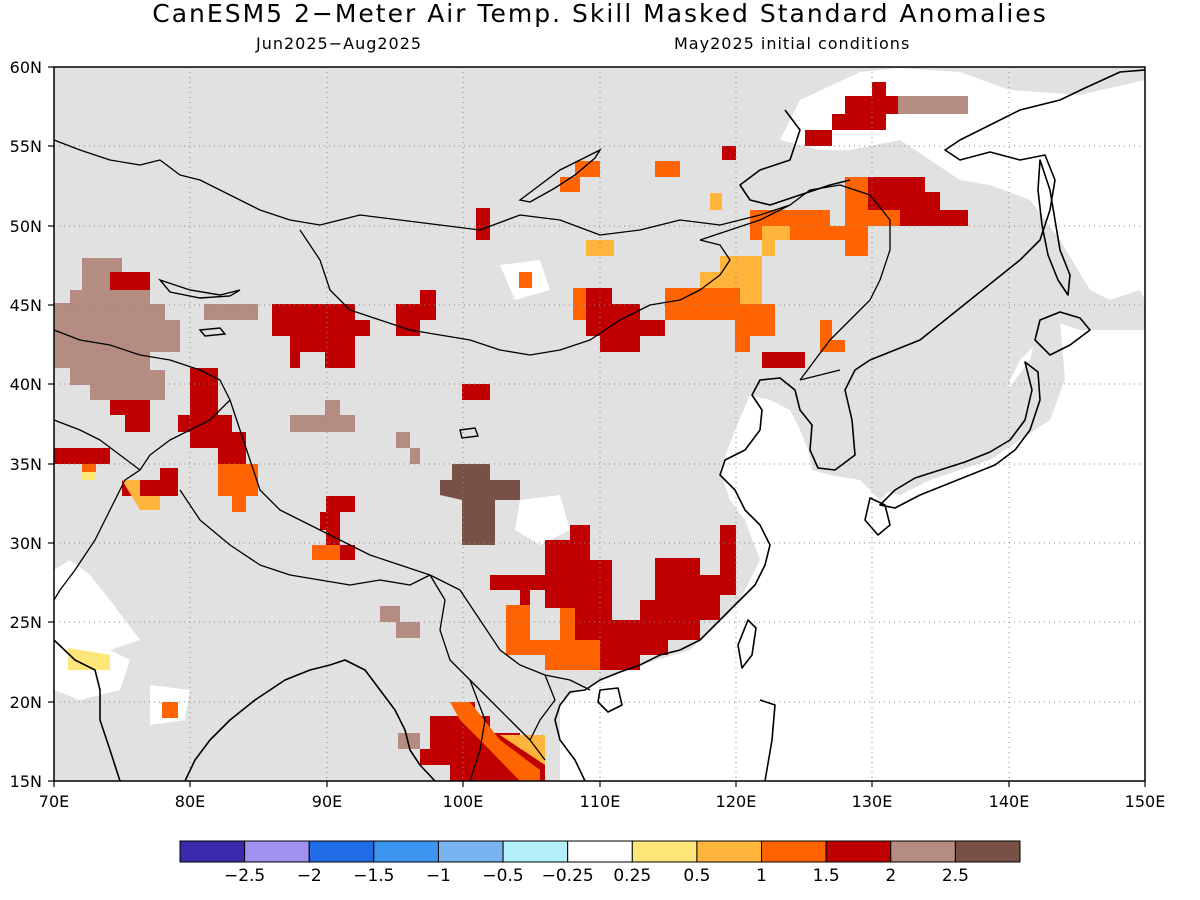 The width and height of the screenshot is (1200, 900). Describe the element at coordinates (596, 876) in the screenshot. I see `colorbar-labels: −2.5 −2 −1.5 −1 −0.5 −0.25 0.25 0.5 1 1.5 2 2.5` at that location.